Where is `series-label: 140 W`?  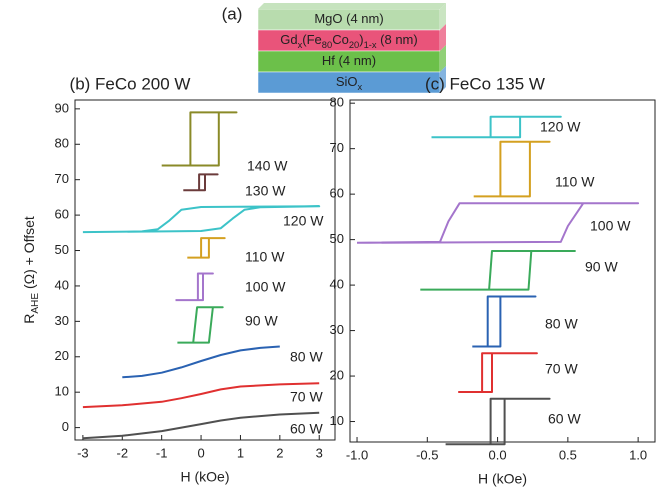
series-label: 140 W is located at coordinates (267, 166).